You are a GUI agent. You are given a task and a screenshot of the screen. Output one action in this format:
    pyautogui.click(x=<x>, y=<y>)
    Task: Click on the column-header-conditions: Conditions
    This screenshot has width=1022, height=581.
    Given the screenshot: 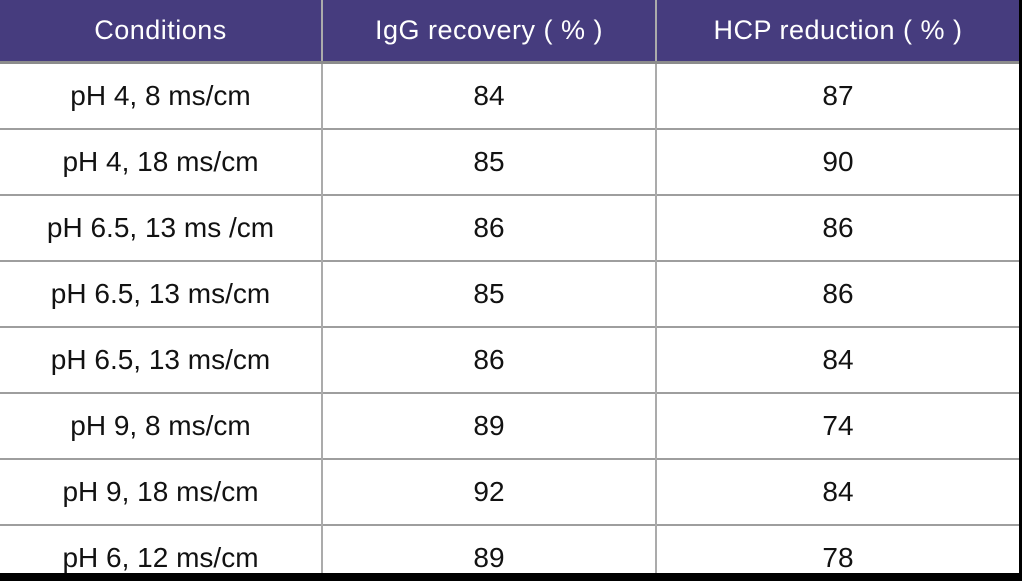 What is the action you would take?
    pyautogui.click(x=161, y=32)
    